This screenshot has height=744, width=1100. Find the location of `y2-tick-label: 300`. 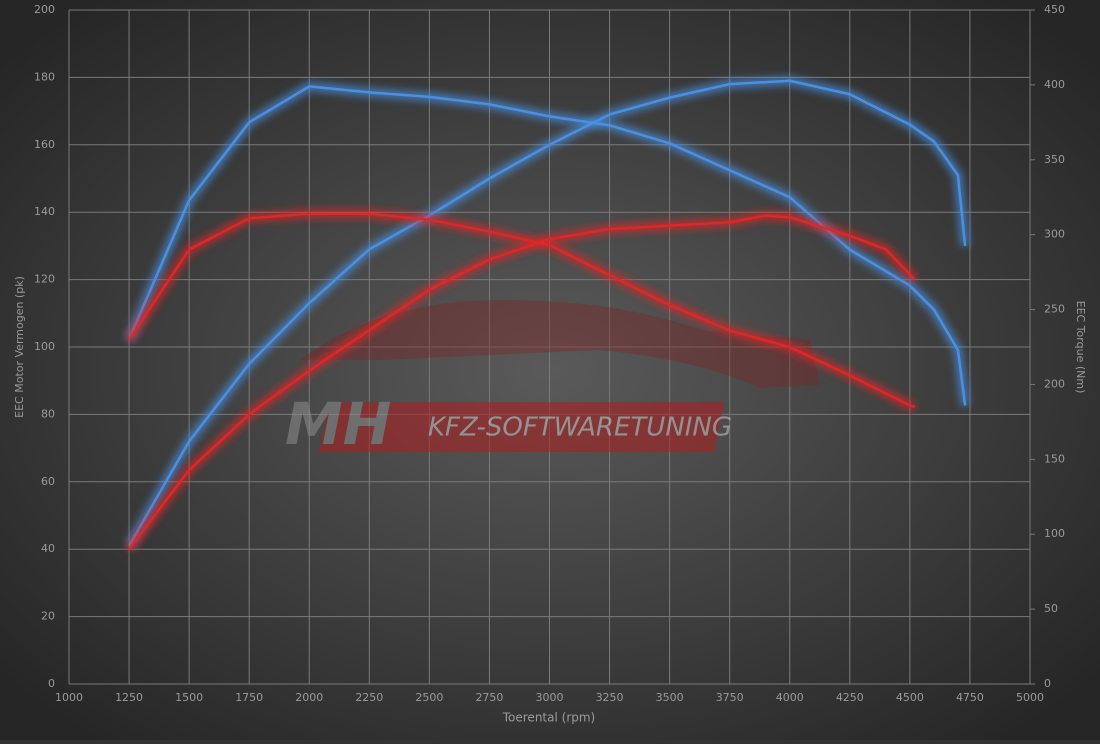

y2-tick-label: 300 is located at coordinates (1054, 234).